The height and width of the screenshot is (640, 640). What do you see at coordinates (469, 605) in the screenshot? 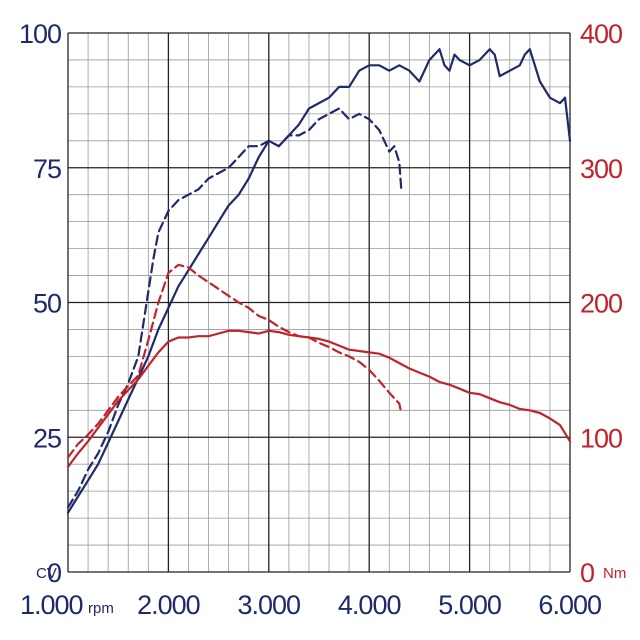
I see `x-axis-tick-label: 5.000` at bounding box center [469, 605].